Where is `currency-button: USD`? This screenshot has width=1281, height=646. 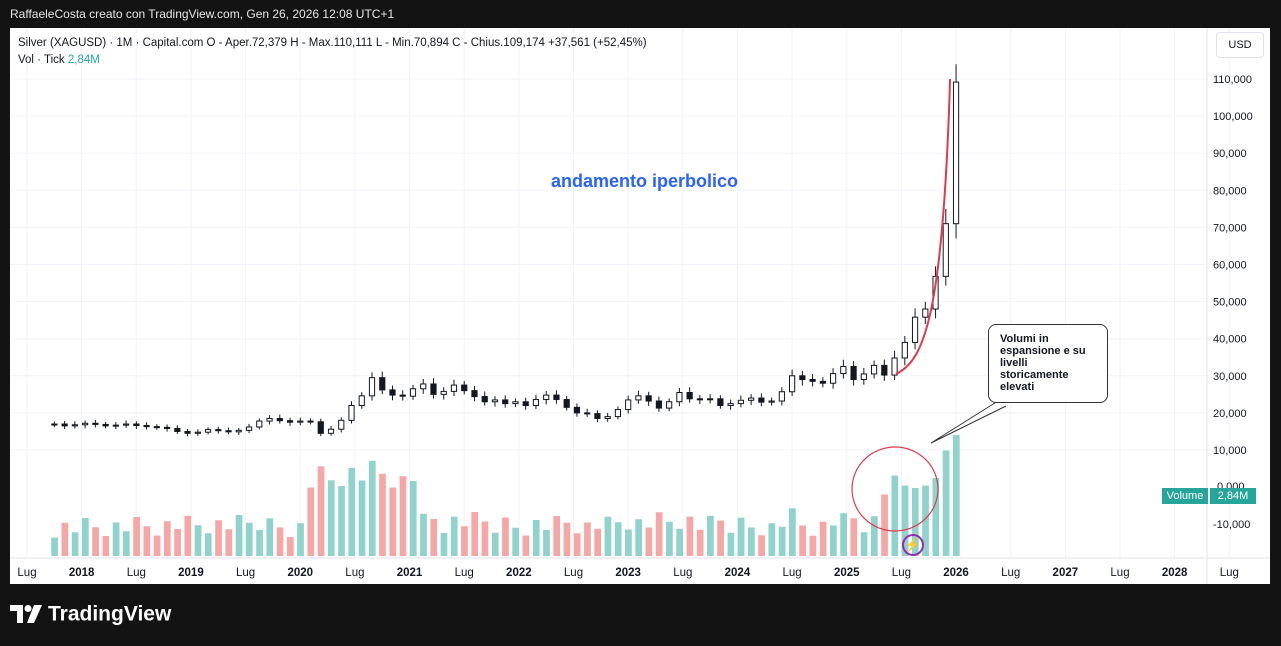 currency-button: USD is located at coordinates (1240, 45).